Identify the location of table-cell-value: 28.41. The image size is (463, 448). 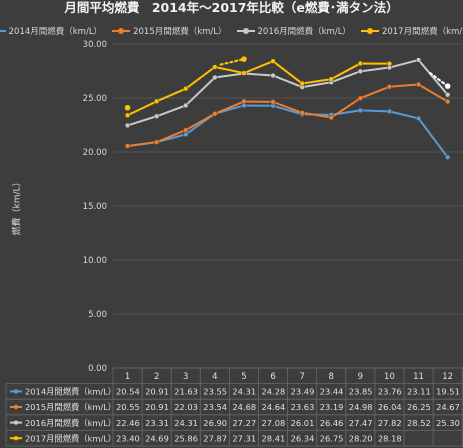
(274, 438).